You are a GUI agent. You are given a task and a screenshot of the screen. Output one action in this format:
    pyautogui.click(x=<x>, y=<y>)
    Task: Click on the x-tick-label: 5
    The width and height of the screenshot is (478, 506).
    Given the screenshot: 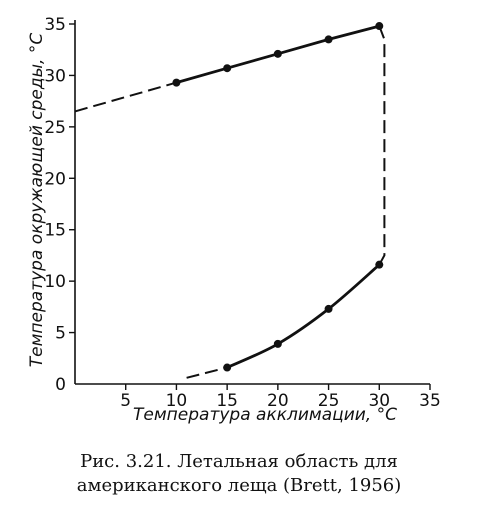 What is the action you would take?
    pyautogui.click(x=125, y=401)
    